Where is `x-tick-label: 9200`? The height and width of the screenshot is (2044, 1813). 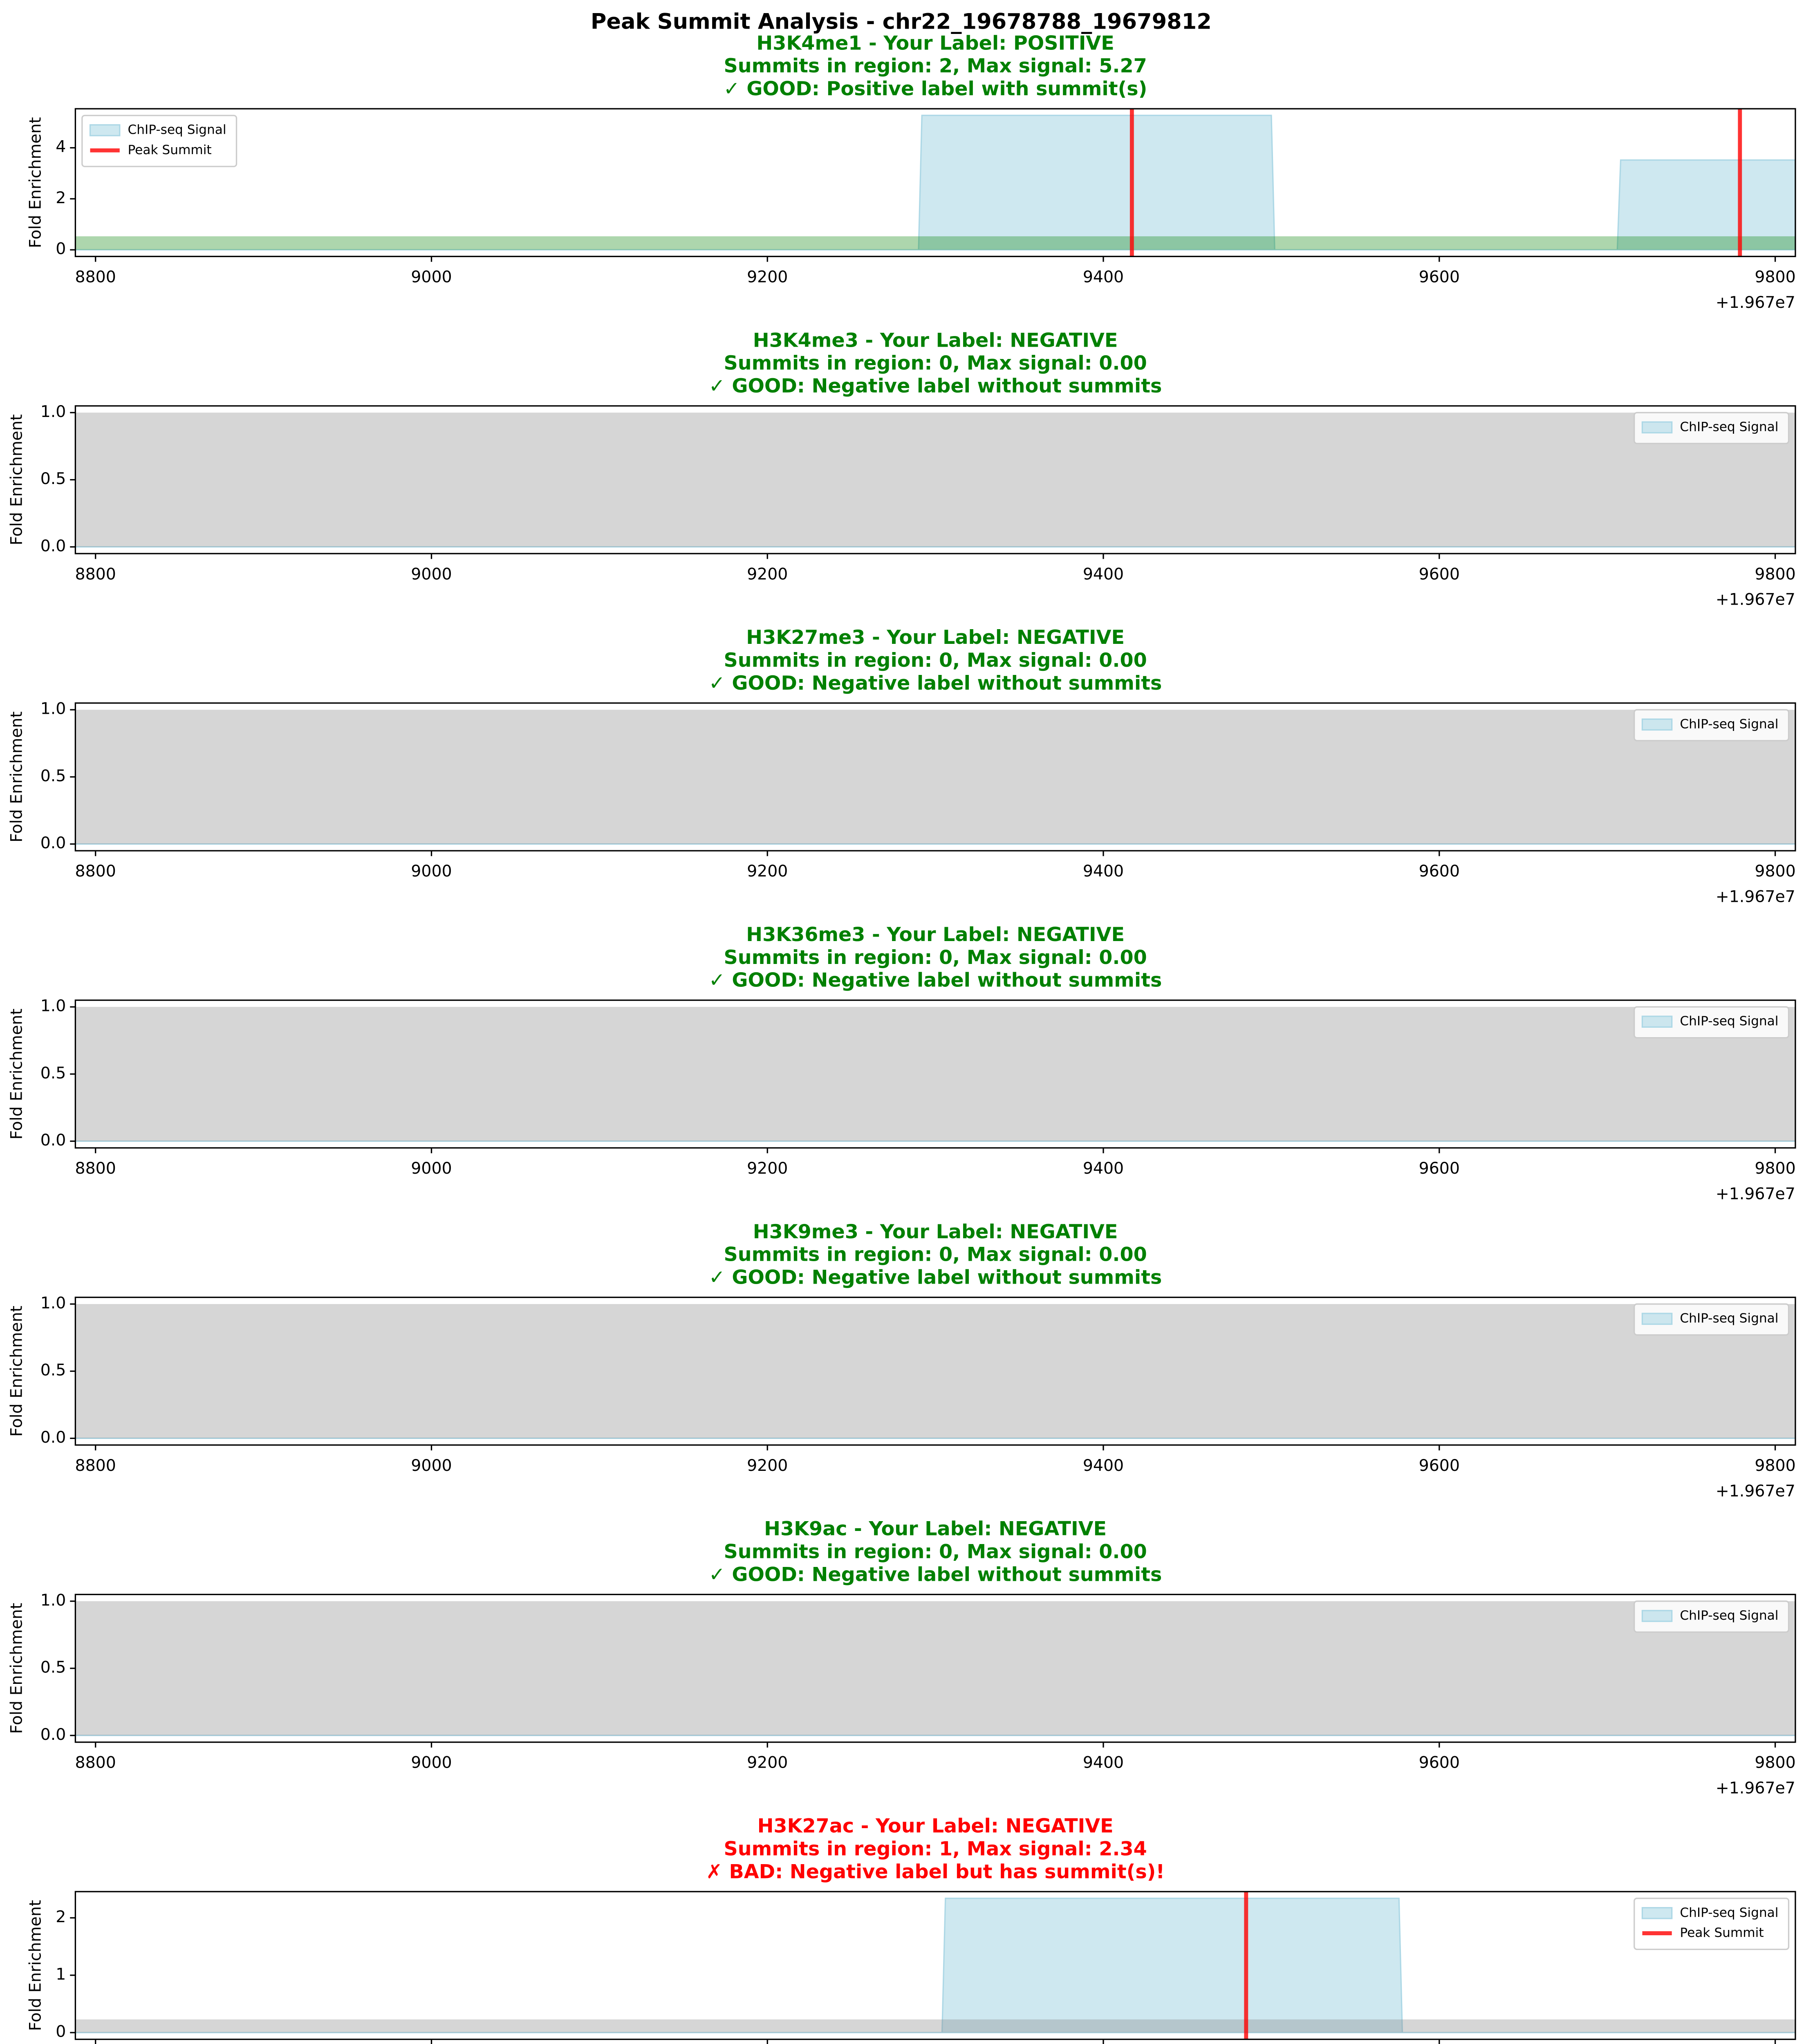
x-tick-label: 9200 is located at coordinates (767, 1763).